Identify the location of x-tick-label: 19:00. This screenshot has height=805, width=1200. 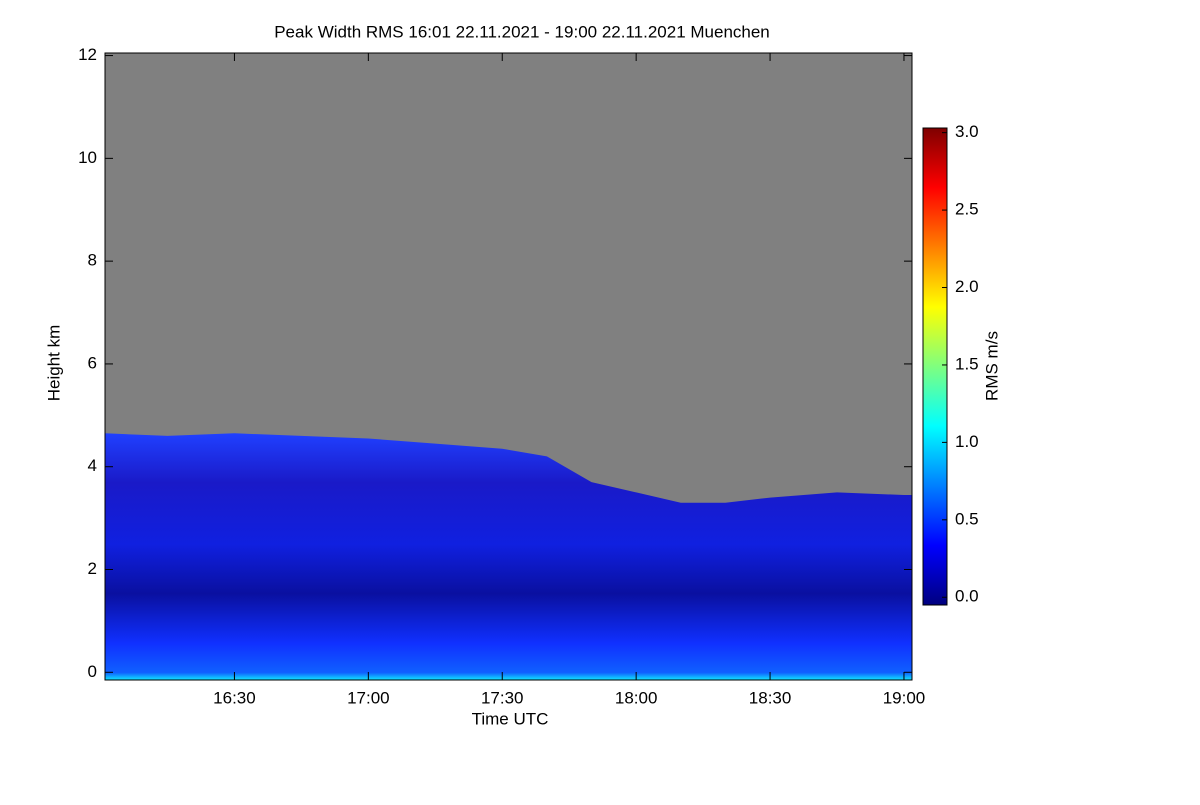
(904, 697).